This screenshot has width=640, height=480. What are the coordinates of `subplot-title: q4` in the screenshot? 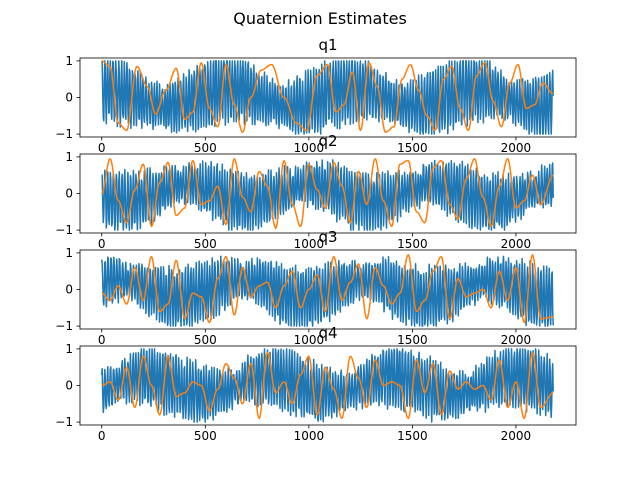 It's located at (327, 333).